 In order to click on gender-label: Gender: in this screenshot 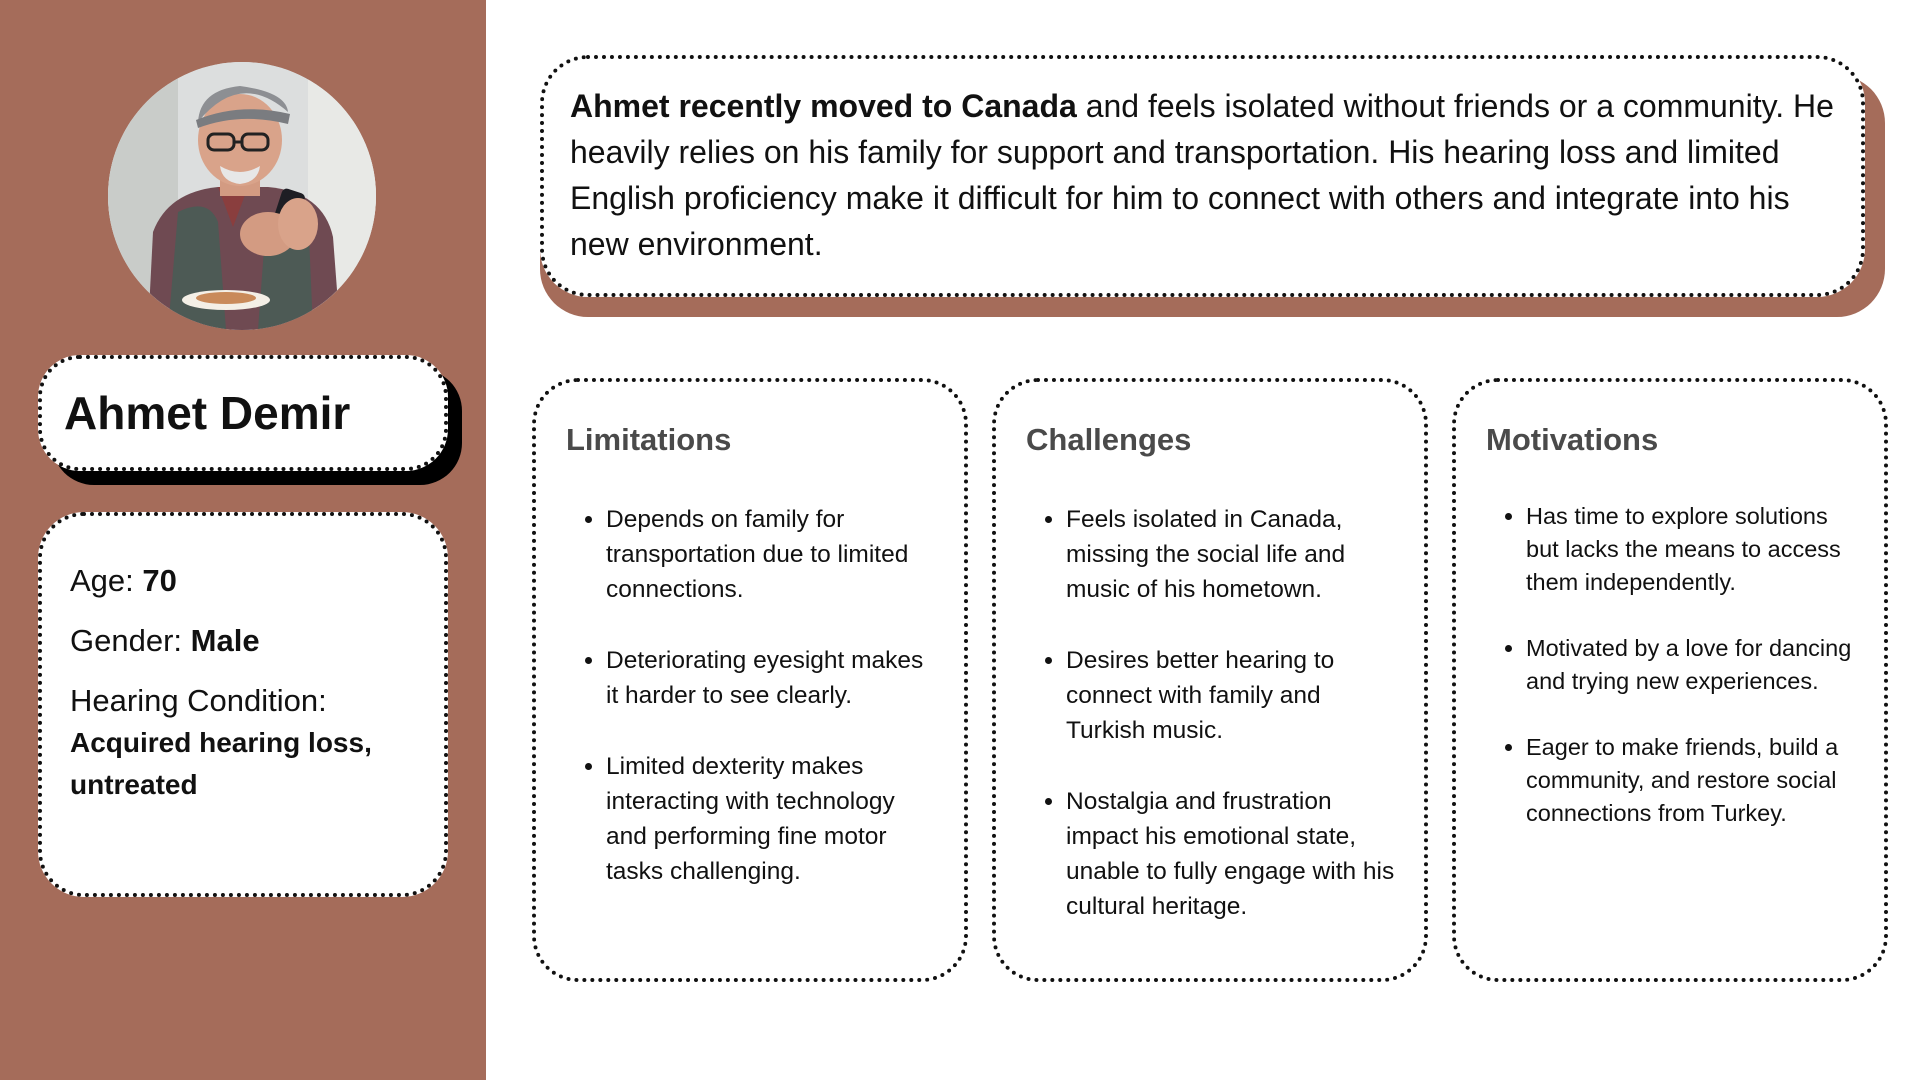, I will do `click(126, 640)`.